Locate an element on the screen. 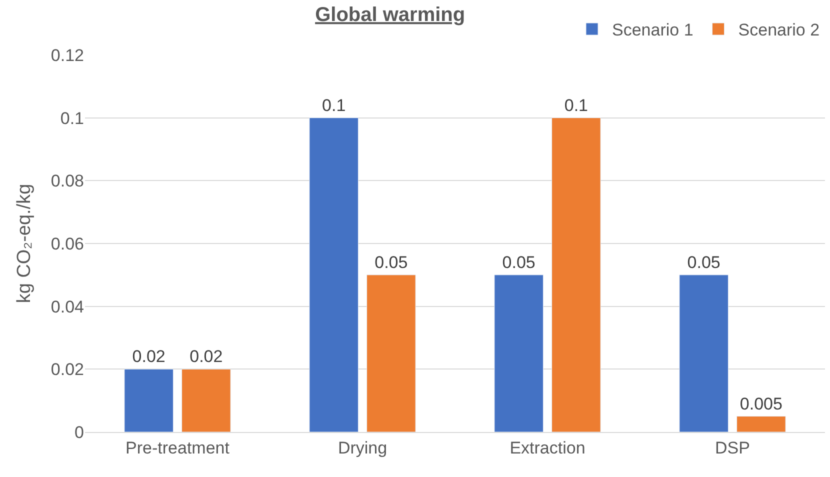 The height and width of the screenshot is (477, 830). y-tick-label: 0 is located at coordinates (79, 432).